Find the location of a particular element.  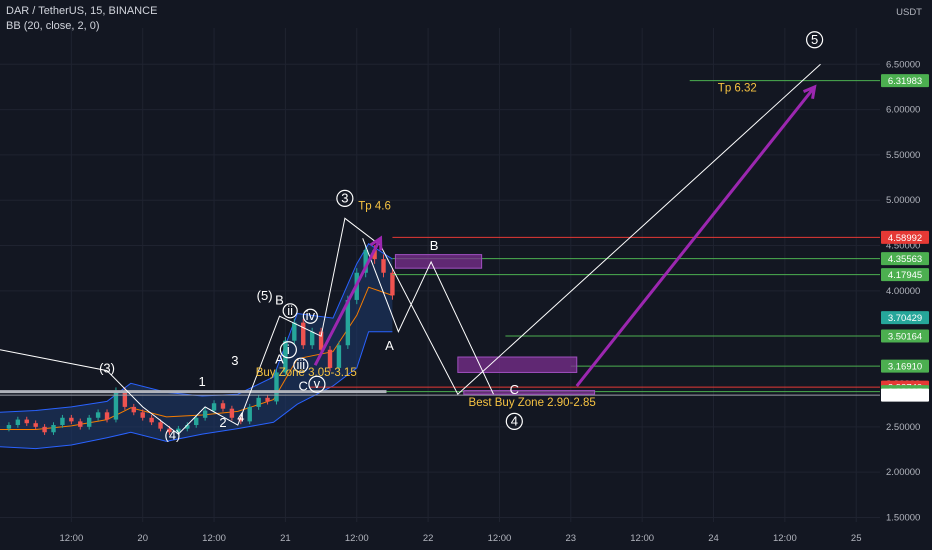

bollinger-basis-line is located at coordinates (196, 358).